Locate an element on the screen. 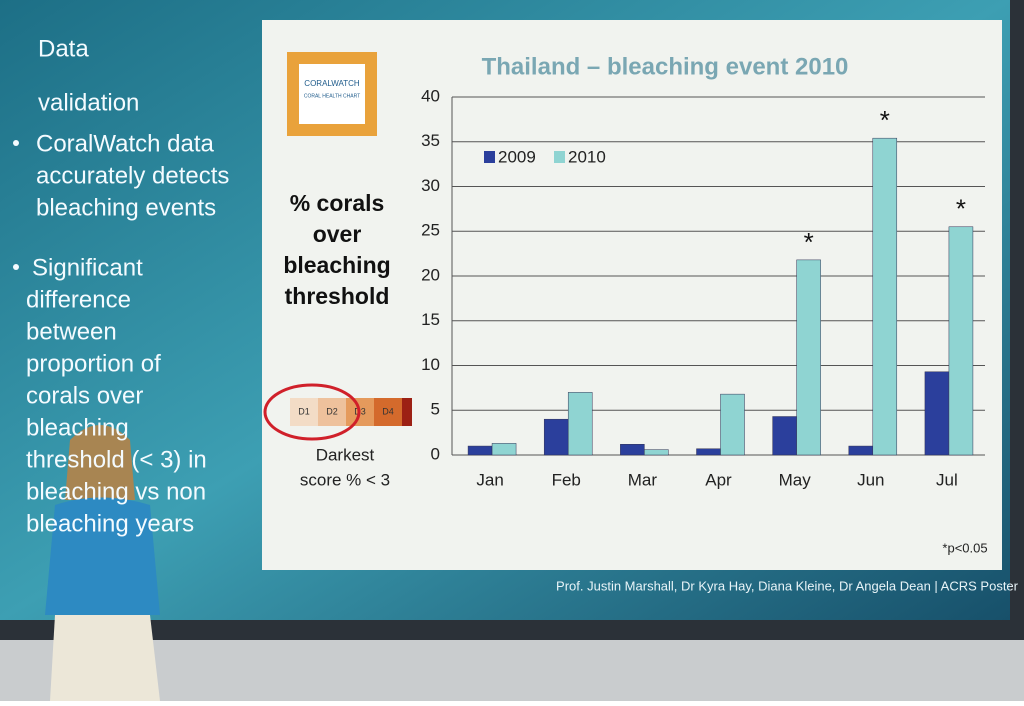 The width and height of the screenshot is (1024, 706). chart-title: Thailand – bleaching event 2010 is located at coordinates (665, 66).